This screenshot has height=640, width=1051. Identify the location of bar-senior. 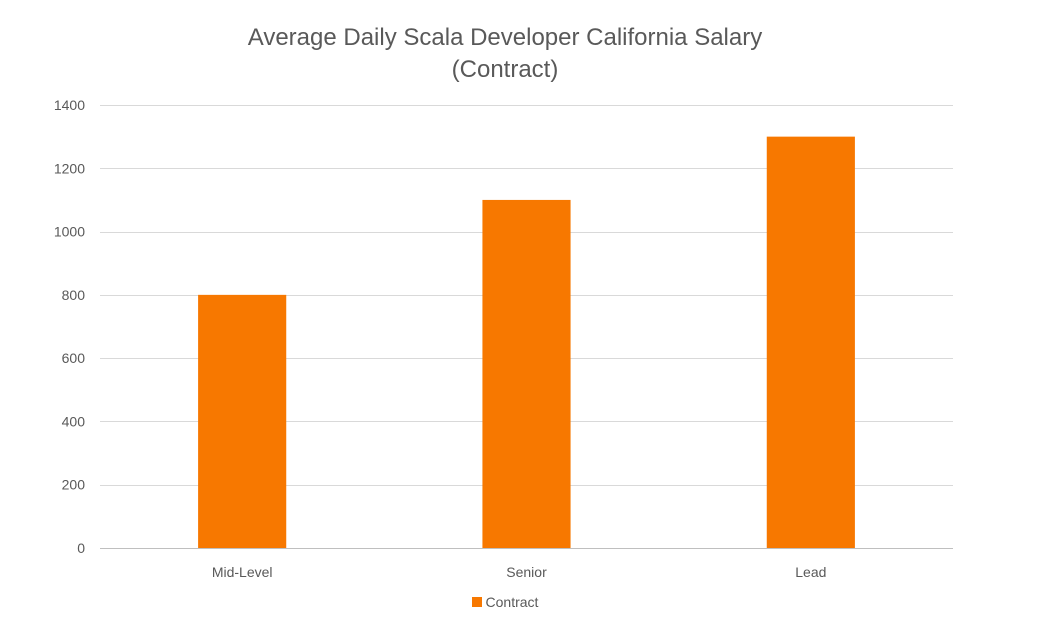
(526, 373).